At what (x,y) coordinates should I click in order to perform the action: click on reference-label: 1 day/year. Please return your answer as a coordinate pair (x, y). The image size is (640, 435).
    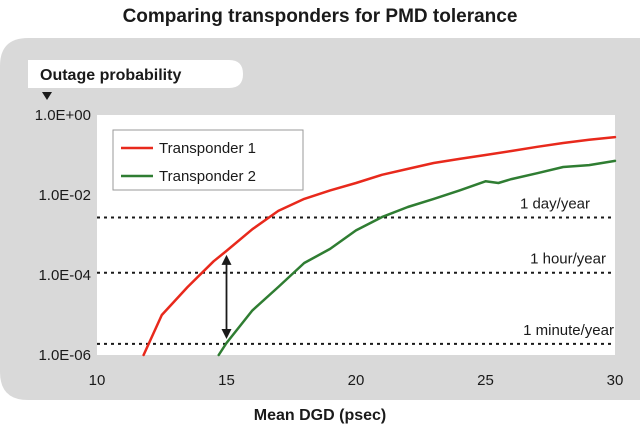
    Looking at the image, I should click on (555, 203).